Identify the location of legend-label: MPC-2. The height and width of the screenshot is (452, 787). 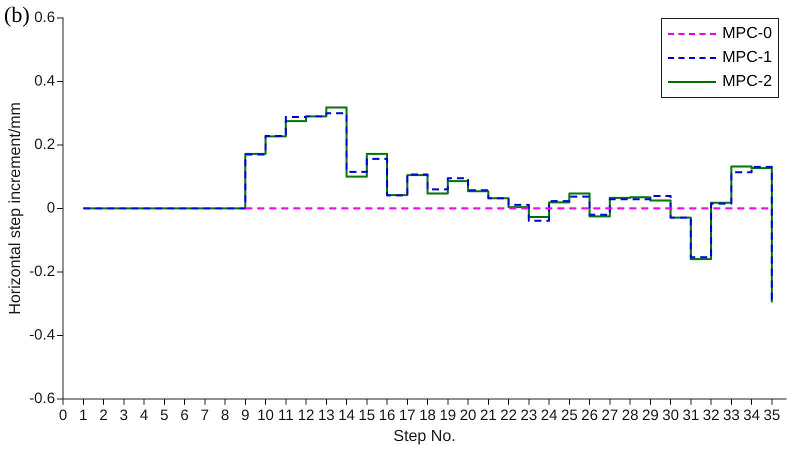
(747, 82).